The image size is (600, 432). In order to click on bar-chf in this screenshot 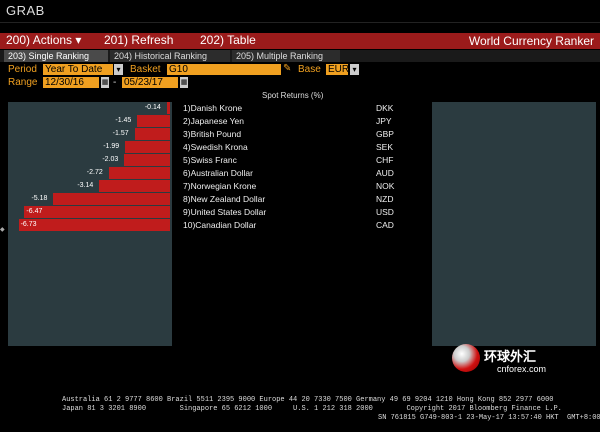, I will do `click(147, 160)`.